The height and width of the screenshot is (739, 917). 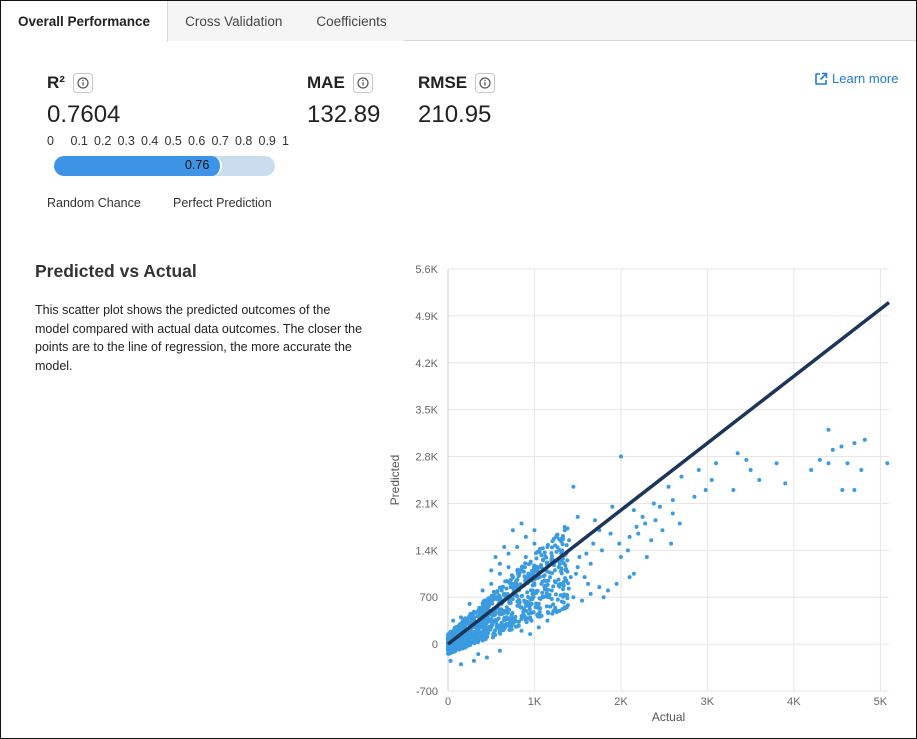 I want to click on x-tick-label: 5K, so click(x=881, y=702).